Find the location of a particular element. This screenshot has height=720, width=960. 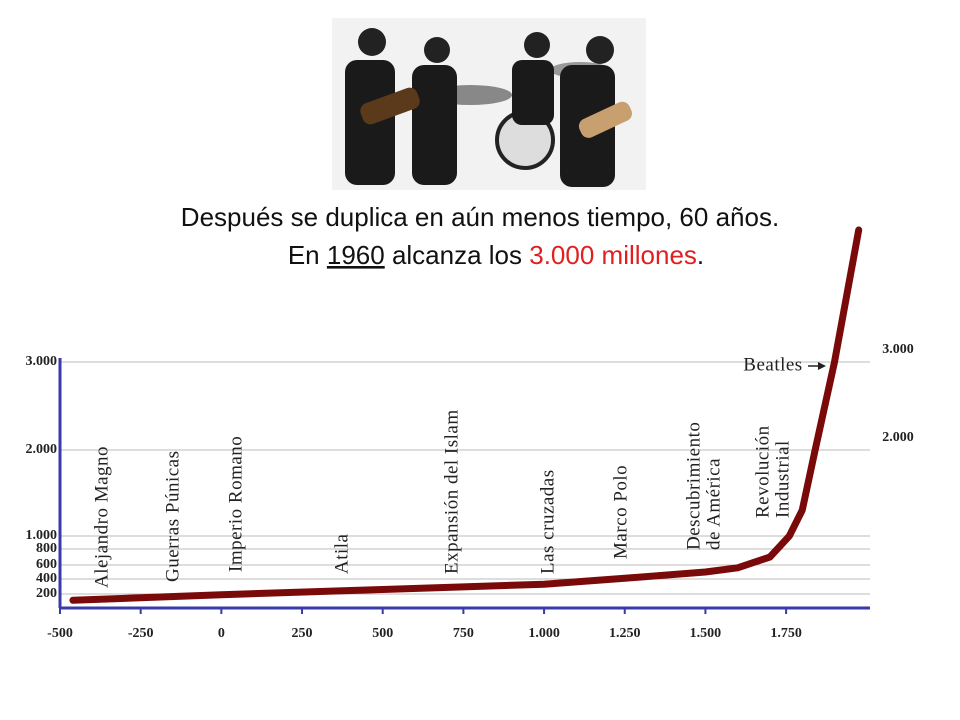

y-tick-label: 800 is located at coordinates (46, 548).